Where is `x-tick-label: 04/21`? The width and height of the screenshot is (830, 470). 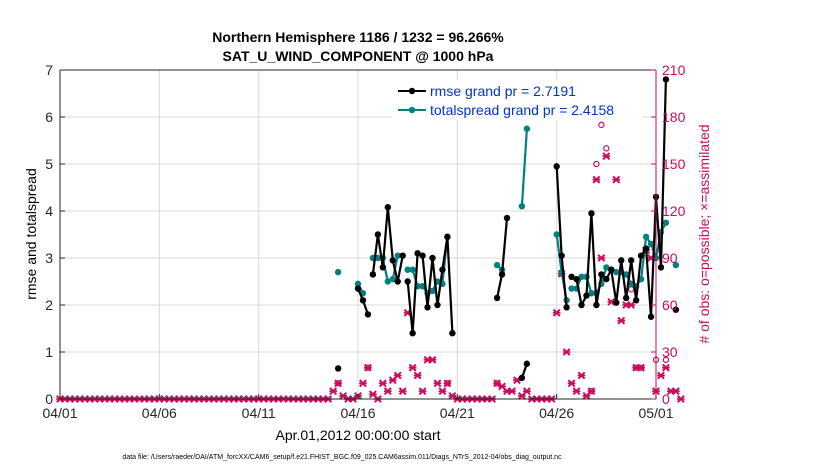 x-tick-label: 04/21 is located at coordinates (457, 413).